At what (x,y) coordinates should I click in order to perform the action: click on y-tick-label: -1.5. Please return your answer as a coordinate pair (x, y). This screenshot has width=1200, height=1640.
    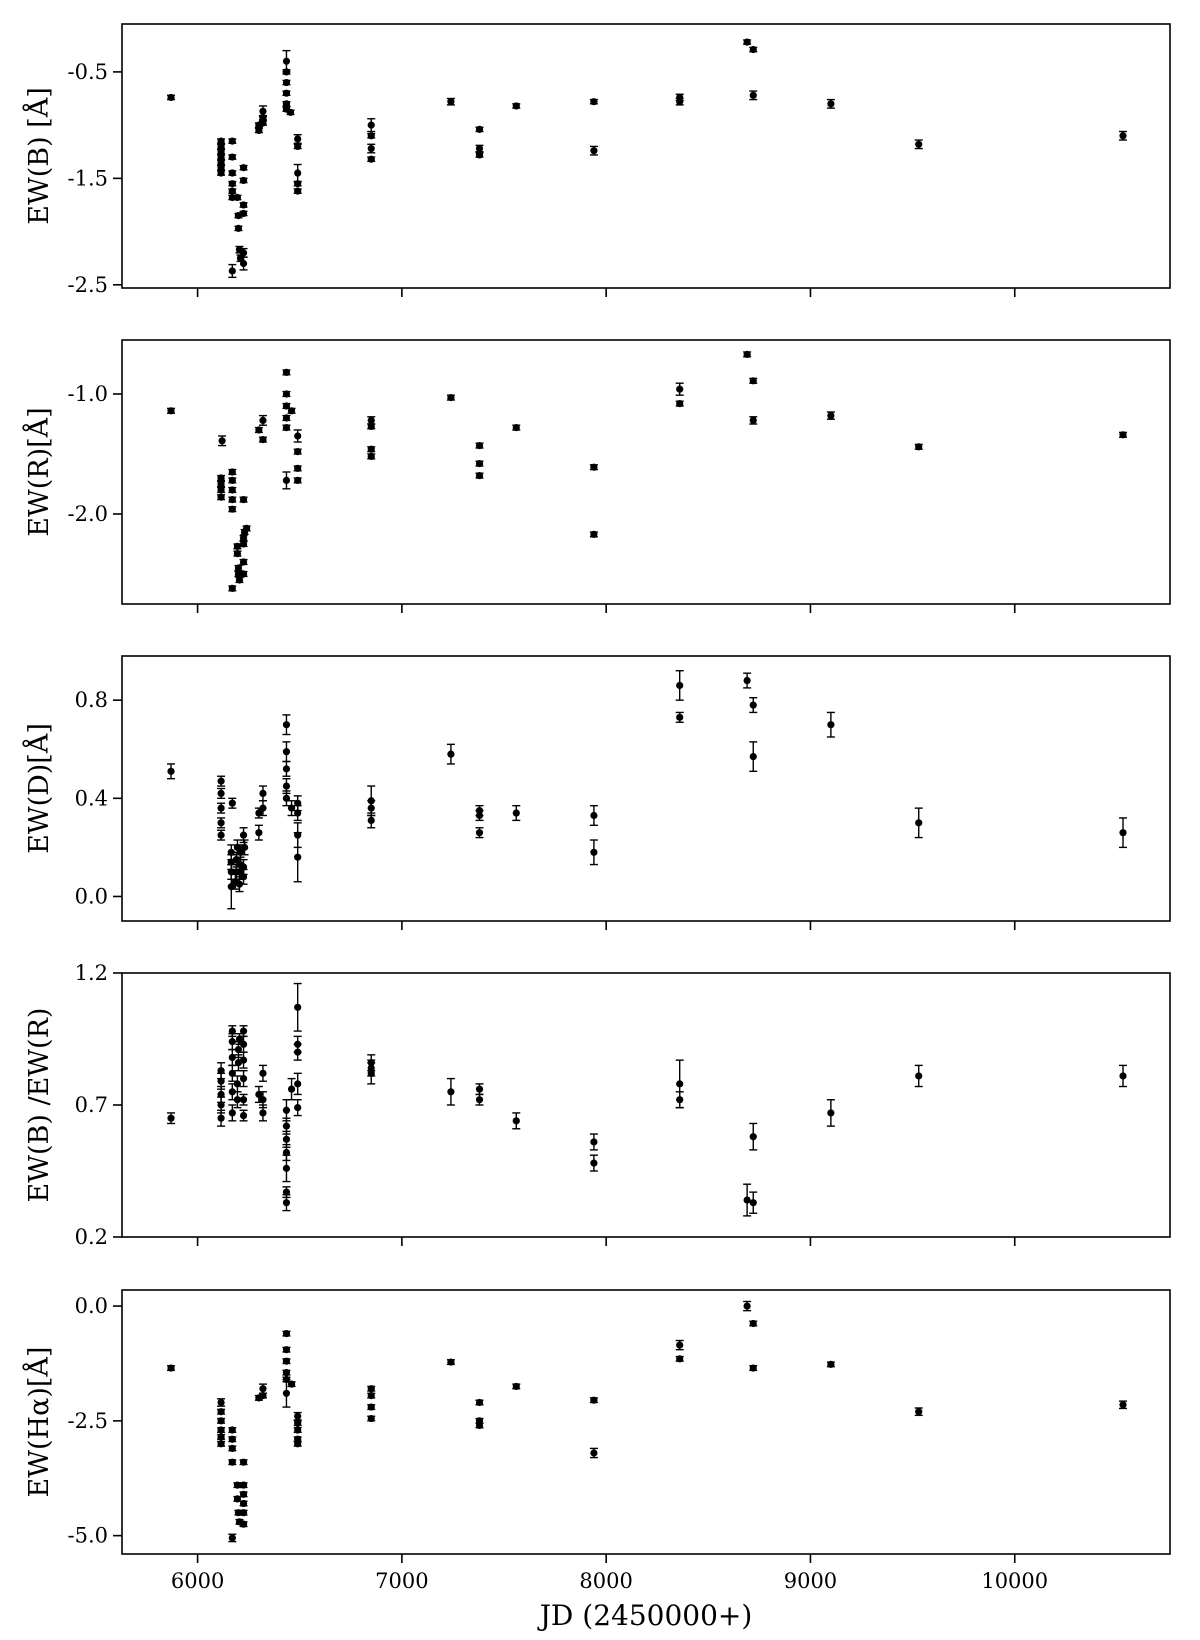
    Looking at the image, I should click on (88, 178).